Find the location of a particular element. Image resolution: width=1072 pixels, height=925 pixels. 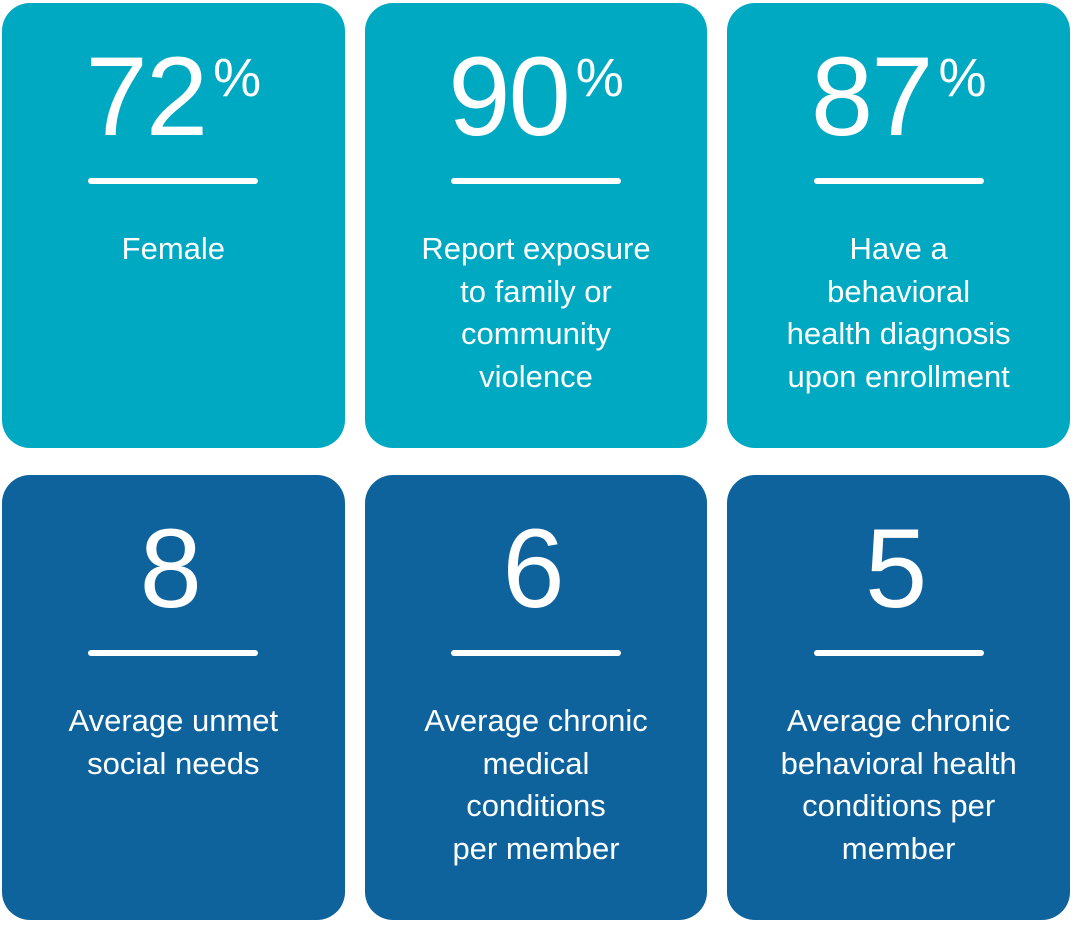

stat-value-row: 8 is located at coordinates (173, 569).